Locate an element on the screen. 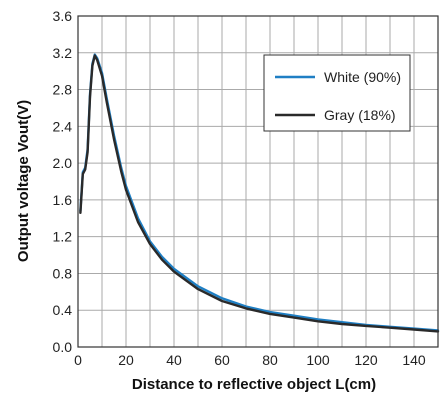 The image size is (440, 397). y-tick-label: 0.0 is located at coordinates (63, 347).